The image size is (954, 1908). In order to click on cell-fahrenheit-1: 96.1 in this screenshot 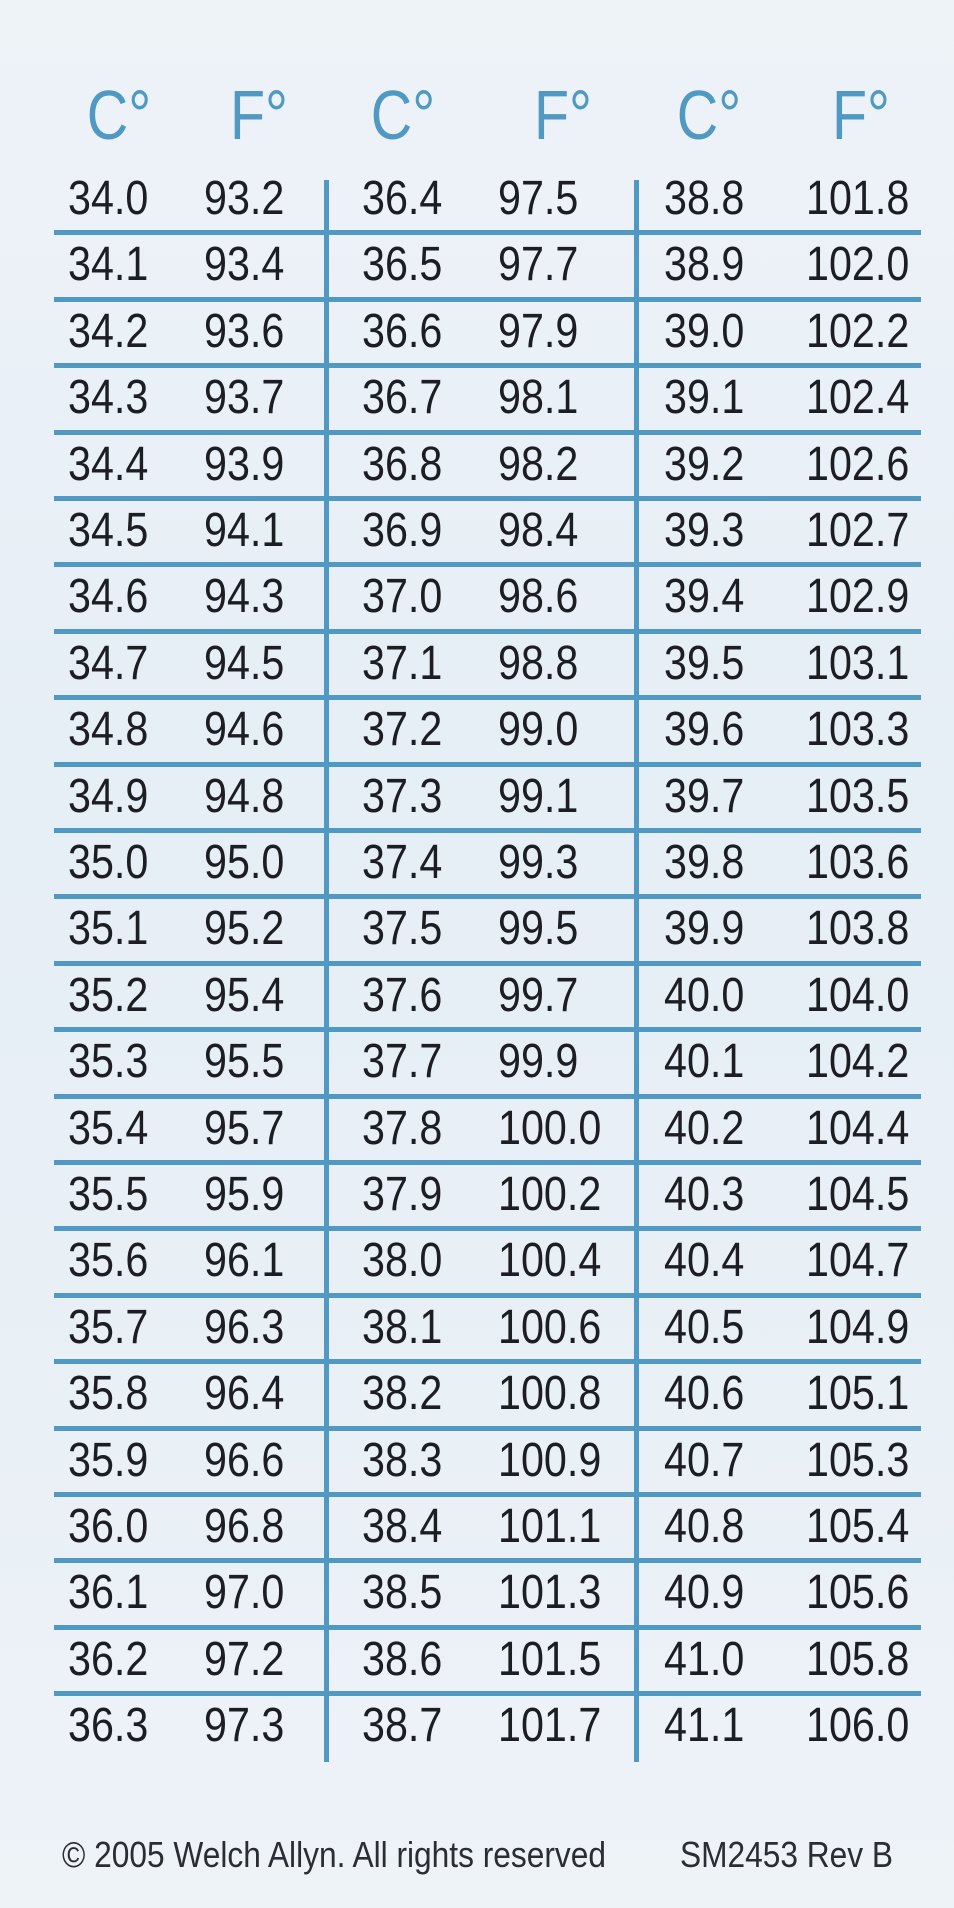, I will do `click(244, 1261)`.